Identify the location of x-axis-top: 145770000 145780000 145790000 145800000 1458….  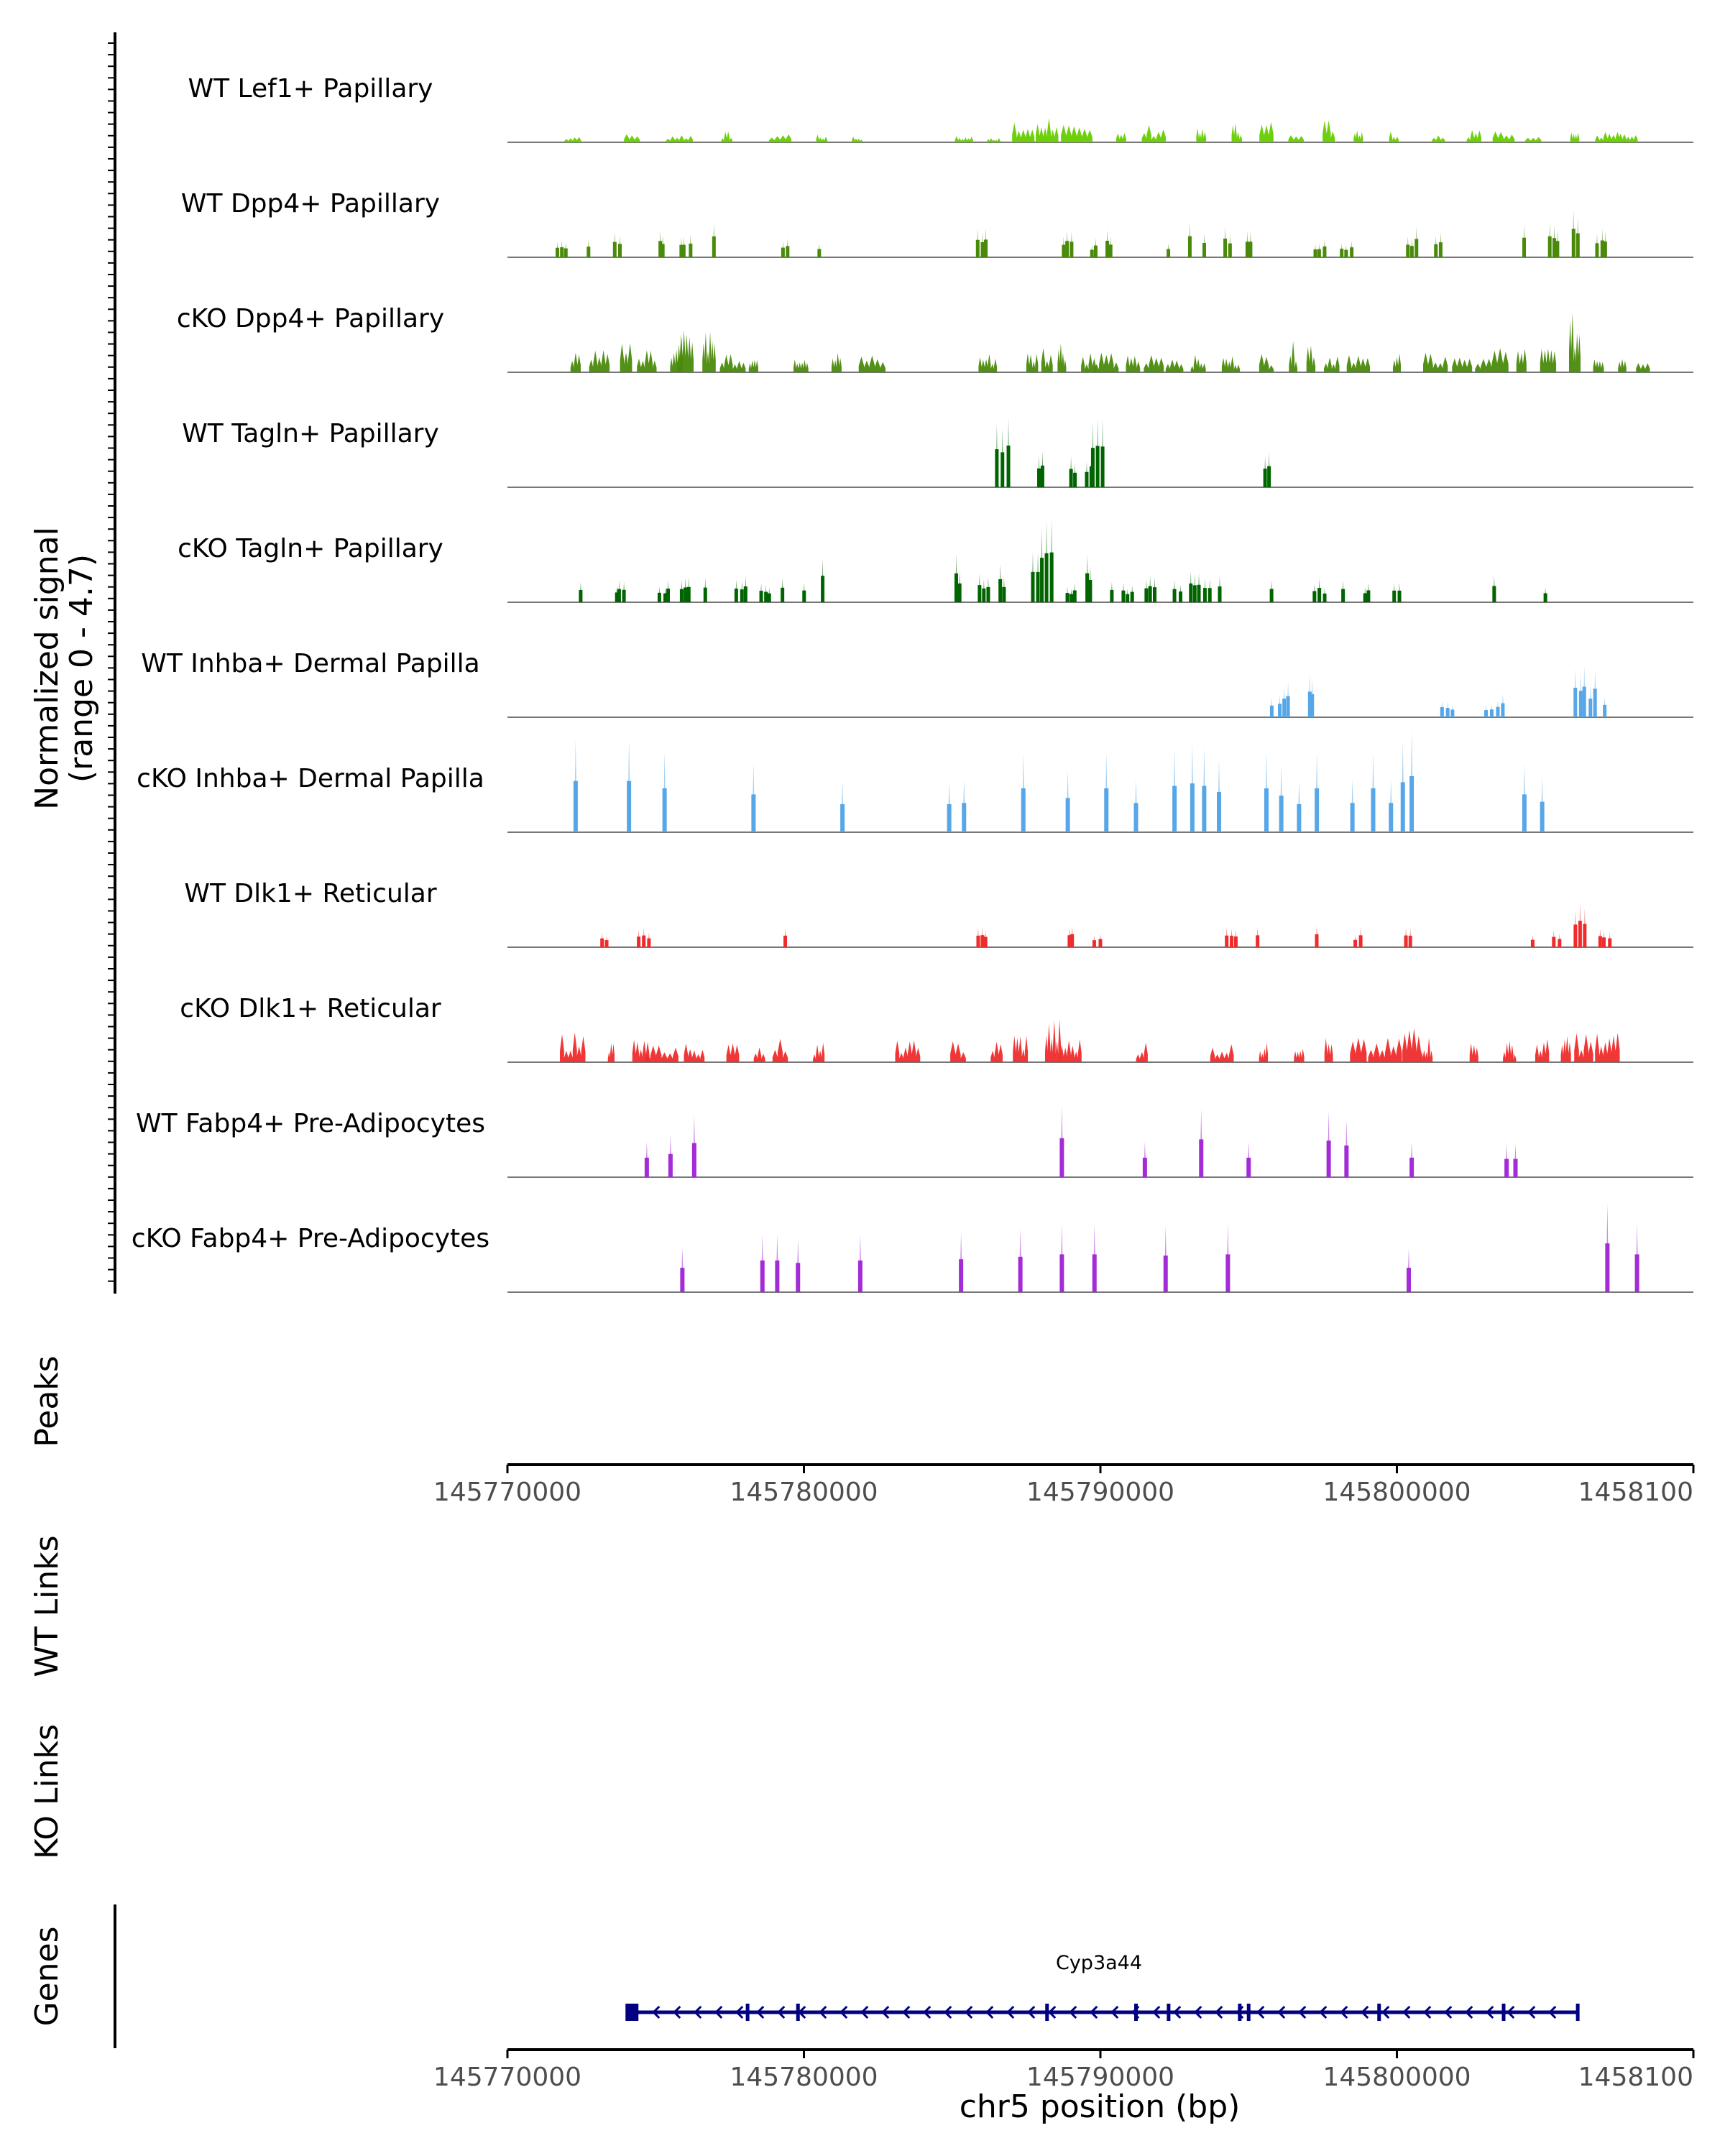
(1064, 1486).